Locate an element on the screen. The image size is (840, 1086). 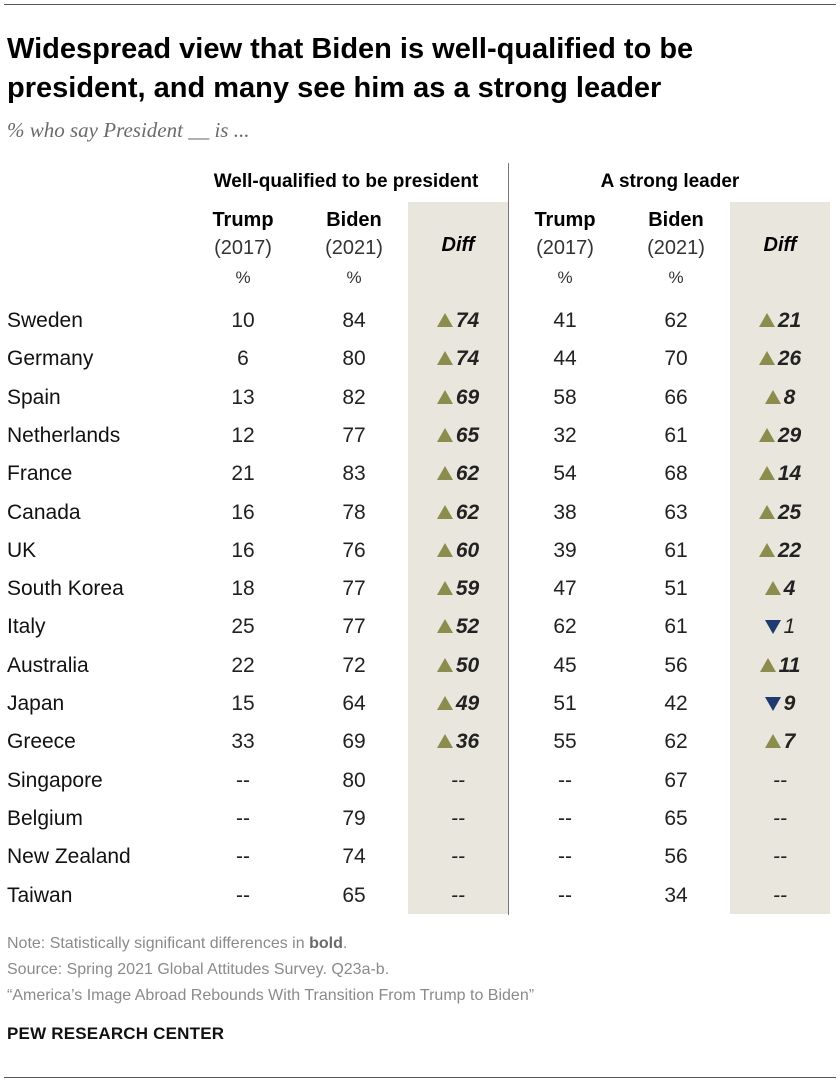
diff-value: 29 is located at coordinates (789, 435).